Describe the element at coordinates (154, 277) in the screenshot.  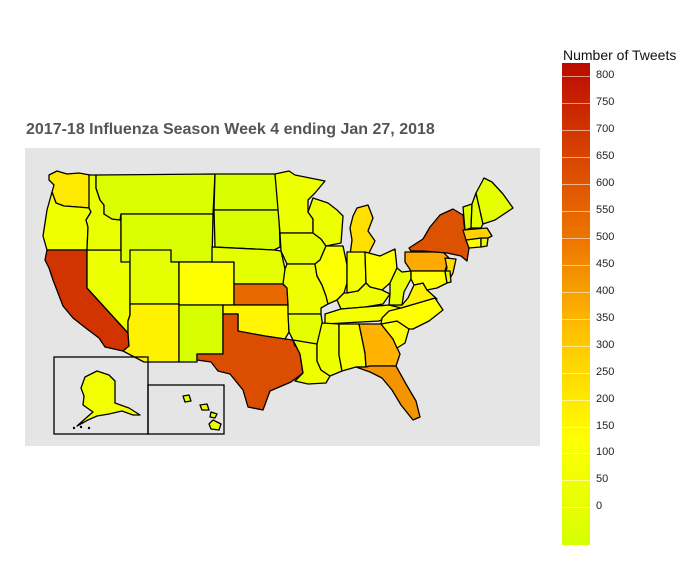
I see `state-ut` at that location.